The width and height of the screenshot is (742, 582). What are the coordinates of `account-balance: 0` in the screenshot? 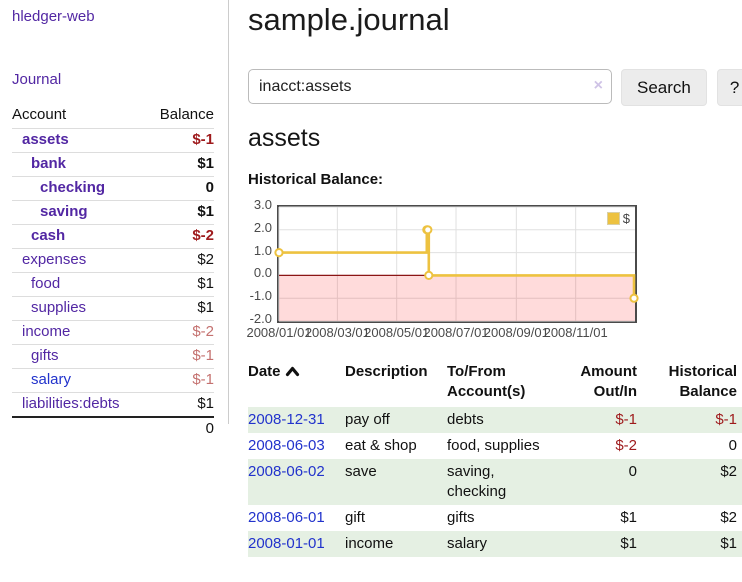 It's located at (183, 188).